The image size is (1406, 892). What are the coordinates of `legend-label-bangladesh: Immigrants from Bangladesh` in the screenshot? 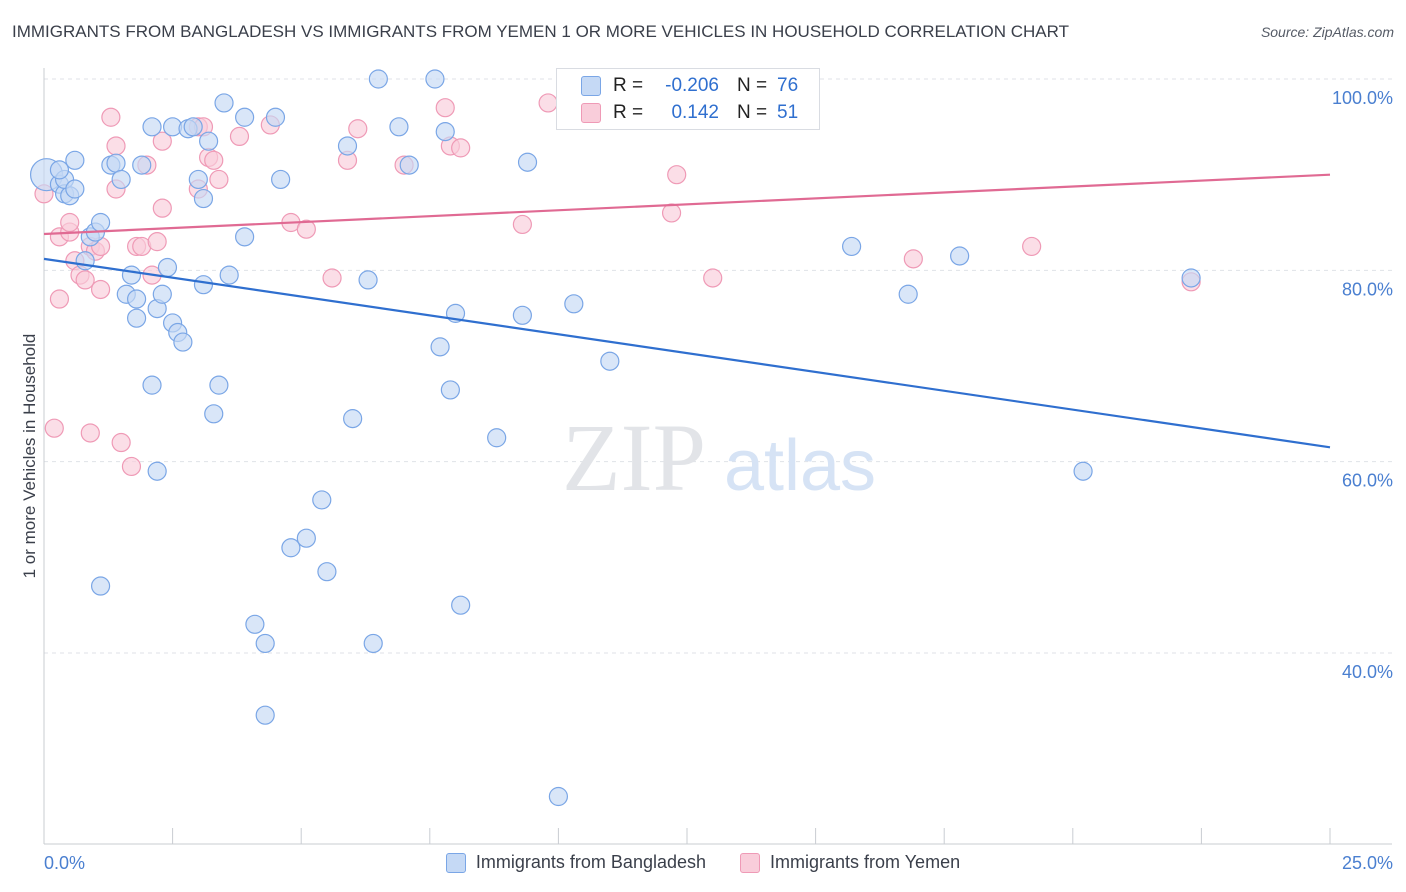 It's located at (591, 862).